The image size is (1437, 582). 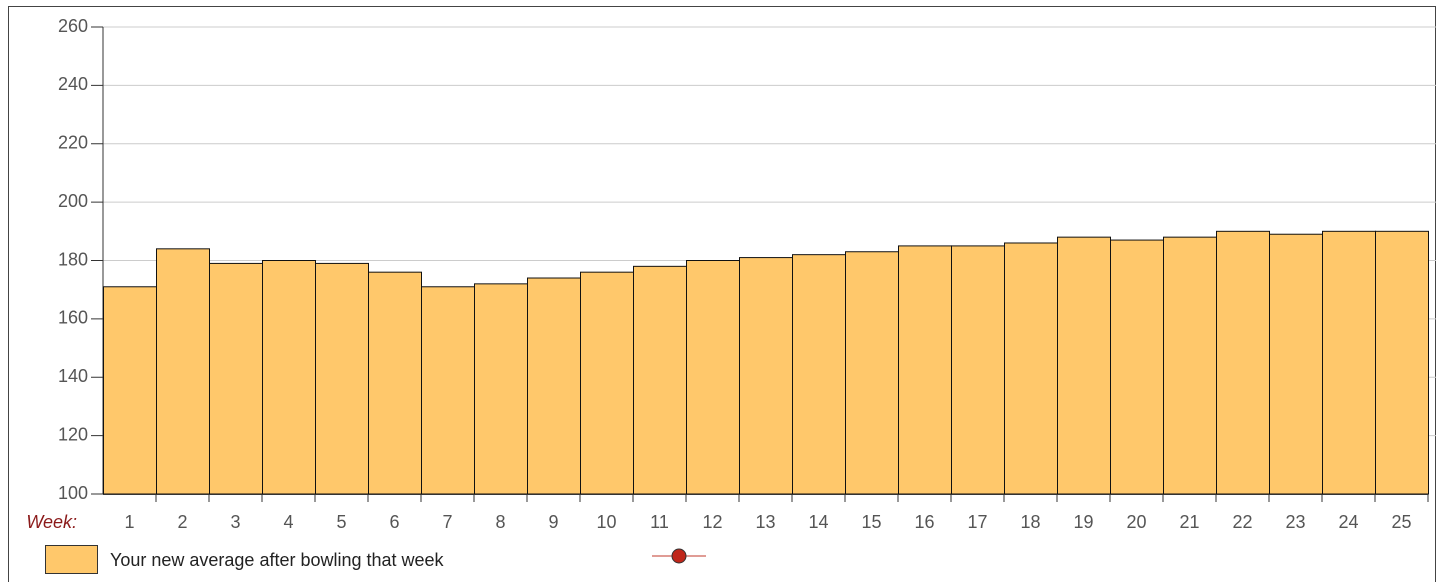 What do you see at coordinates (977, 522) in the screenshot?
I see `x-tick-label: 17` at bounding box center [977, 522].